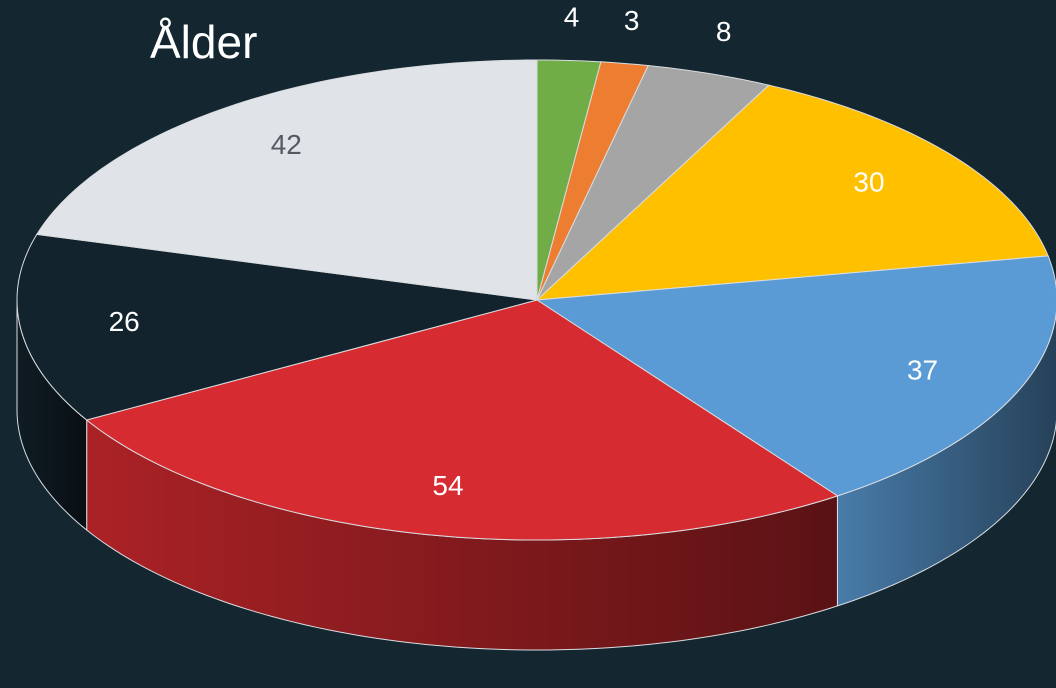 Image resolution: width=1056 pixels, height=688 pixels. What do you see at coordinates (572, 17) in the screenshot?
I see `data-label: 4` at bounding box center [572, 17].